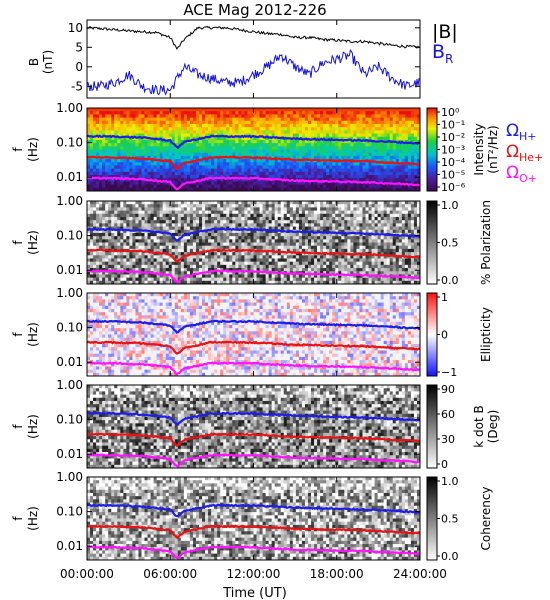 This screenshot has width=550, height=600. Describe the element at coordinates (453, 125) in the screenshot. I see `colorbar-tick-label: 10⁻¹` at that location.